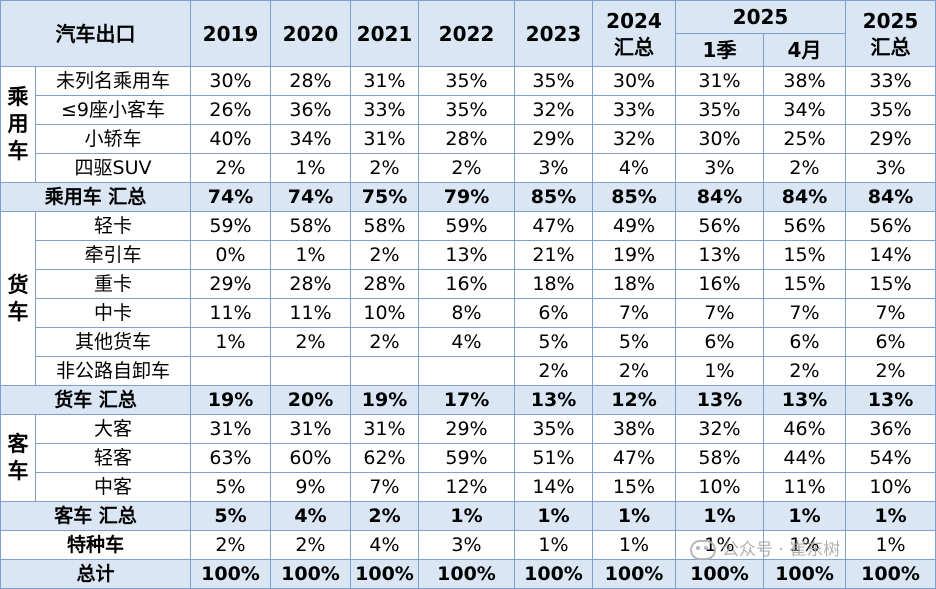 This screenshot has width=936, height=589. I want to click on row-label: 轻卡, so click(113, 226).